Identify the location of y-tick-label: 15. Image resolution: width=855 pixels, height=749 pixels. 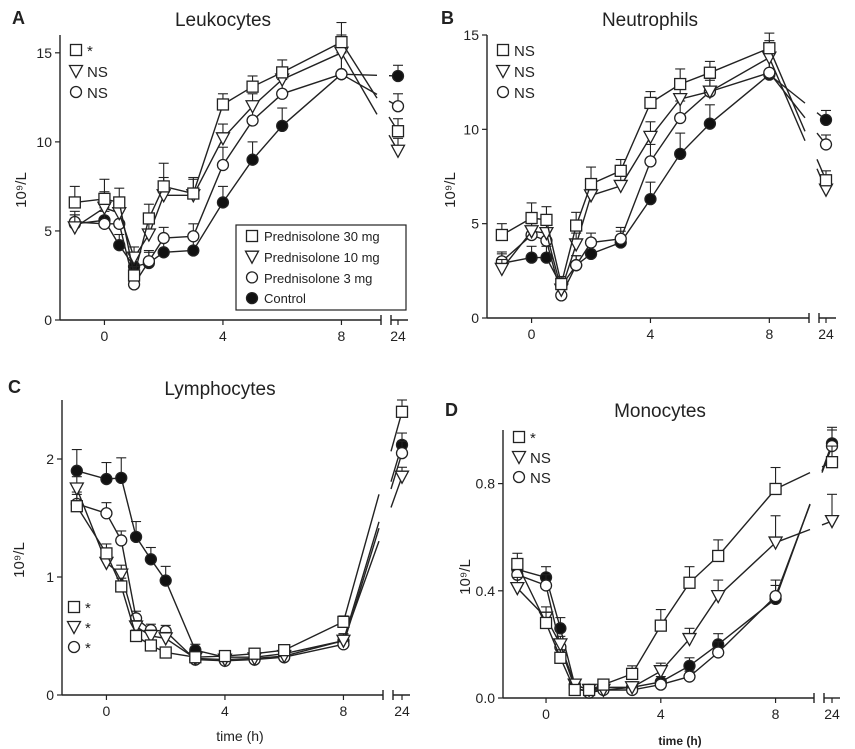
(471, 35).